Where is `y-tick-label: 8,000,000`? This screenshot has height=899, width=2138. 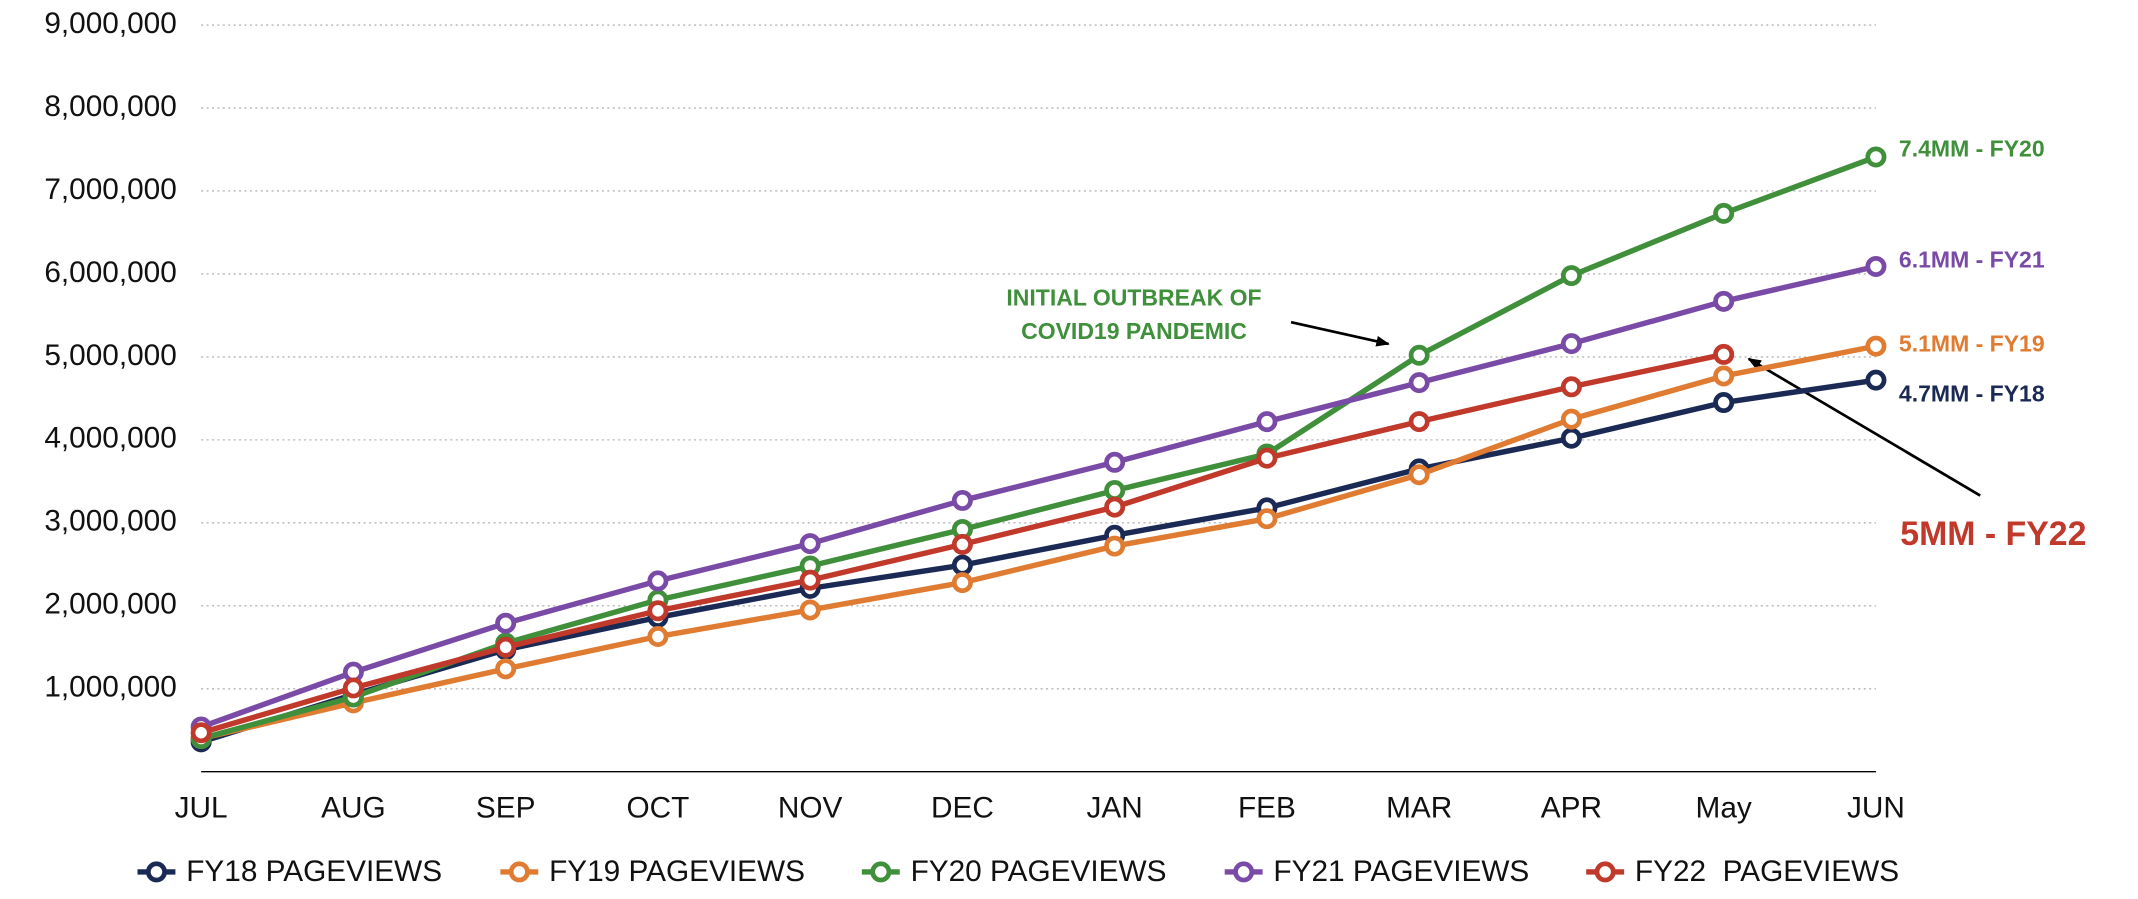 y-tick-label: 8,000,000 is located at coordinates (110, 106).